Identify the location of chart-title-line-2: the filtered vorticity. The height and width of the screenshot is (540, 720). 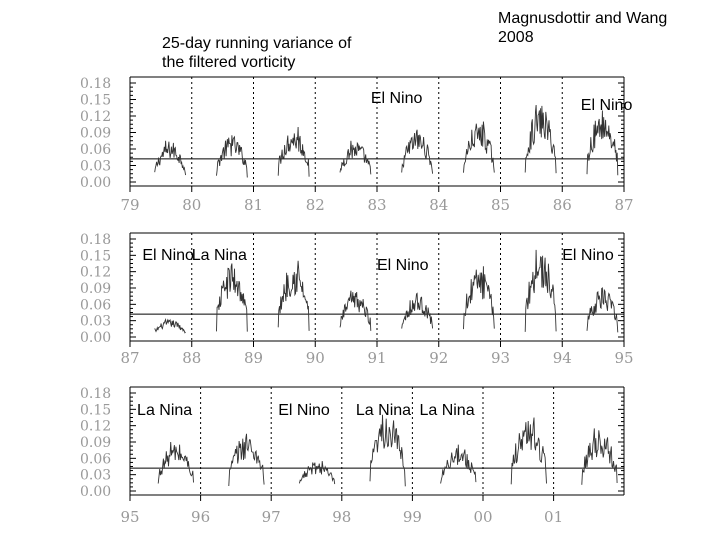
(229, 62).